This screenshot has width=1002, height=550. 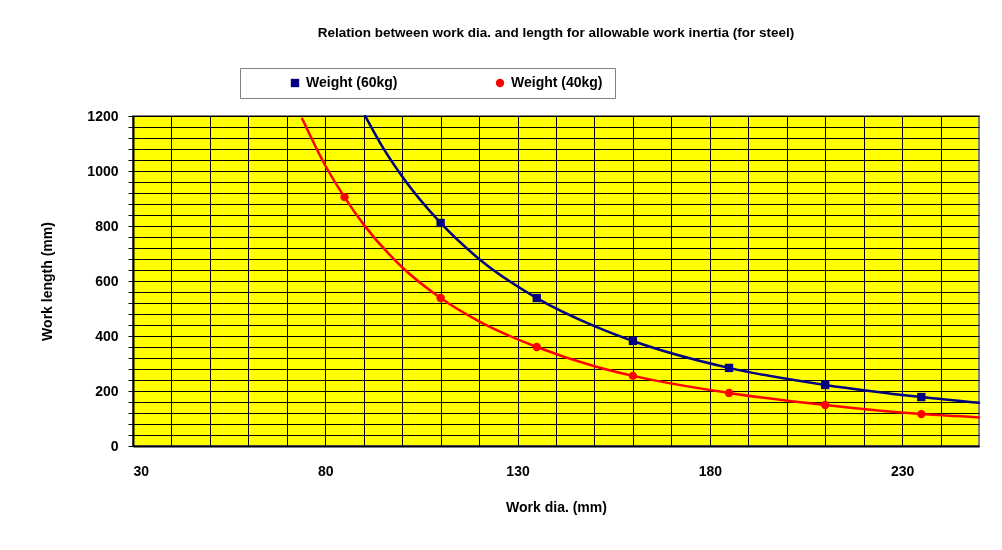 What do you see at coordinates (557, 82) in the screenshot?
I see `legend-label: Weight (40kg)` at bounding box center [557, 82].